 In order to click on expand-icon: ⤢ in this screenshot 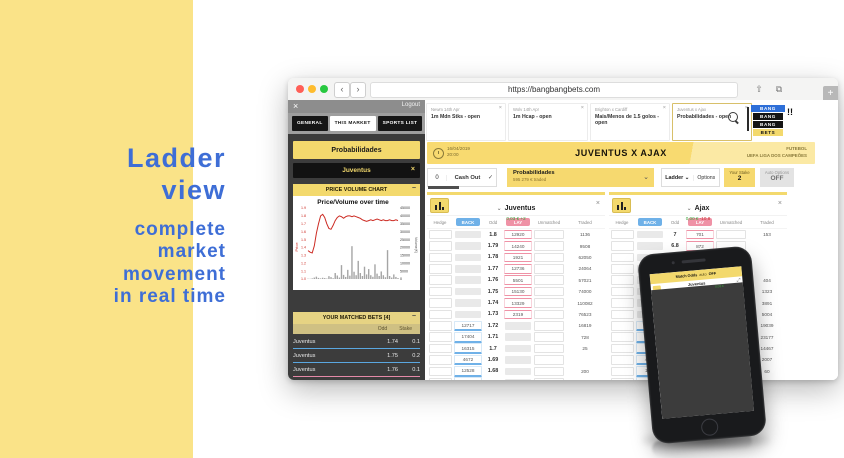, I will do `click(738, 280)`.